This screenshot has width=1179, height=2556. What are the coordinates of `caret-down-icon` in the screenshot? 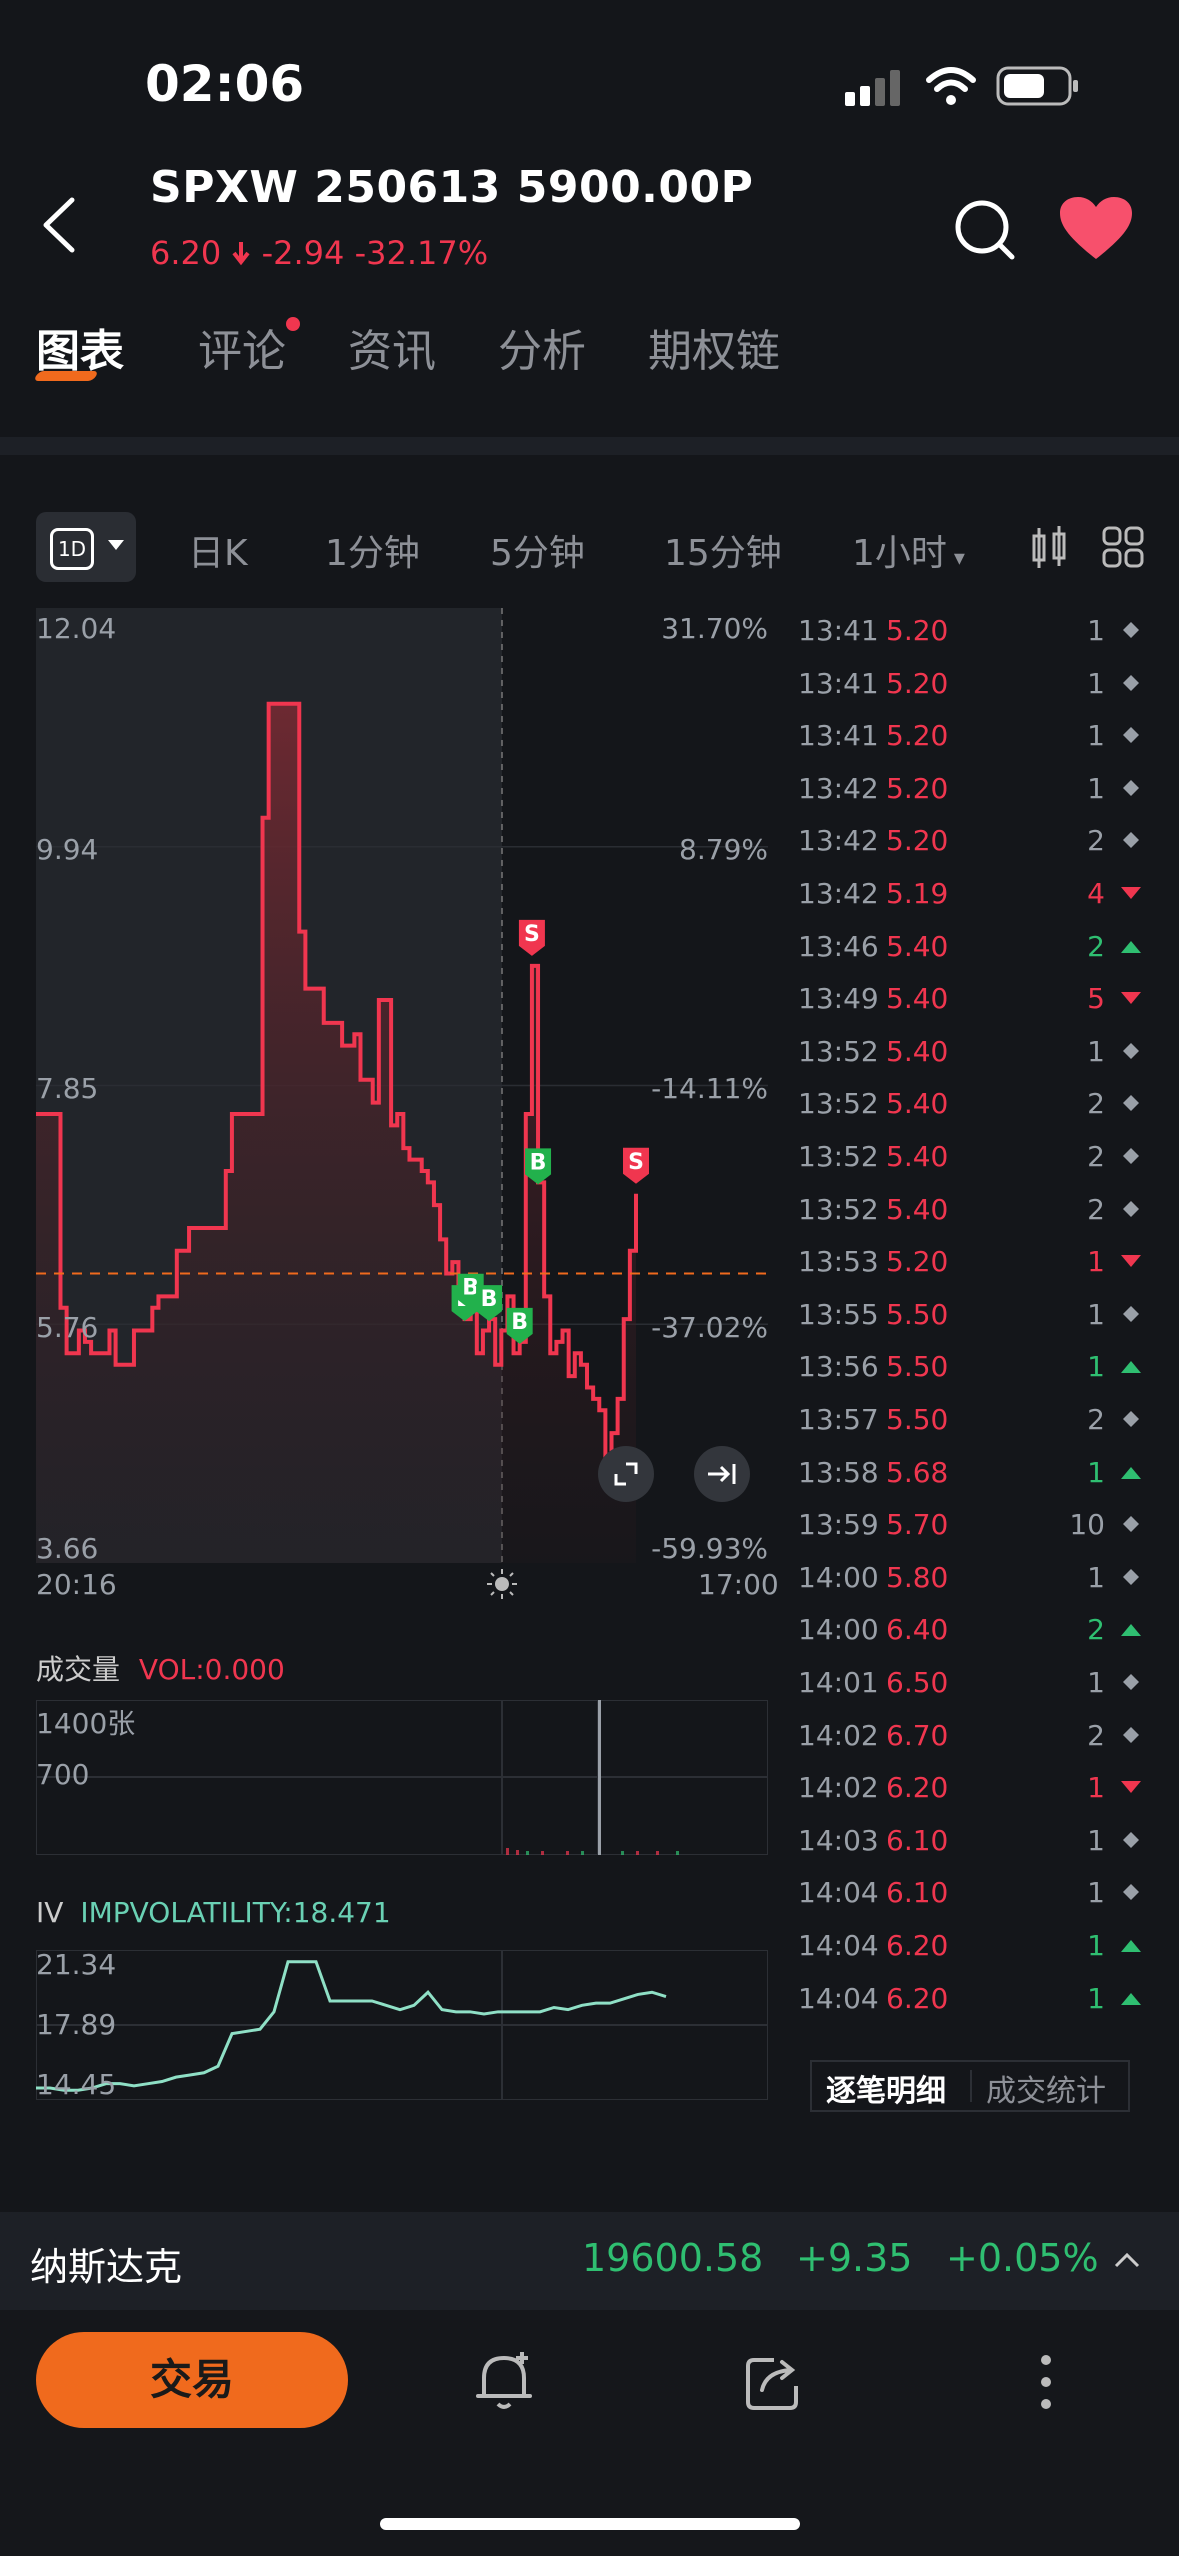 It's located at (116, 545).